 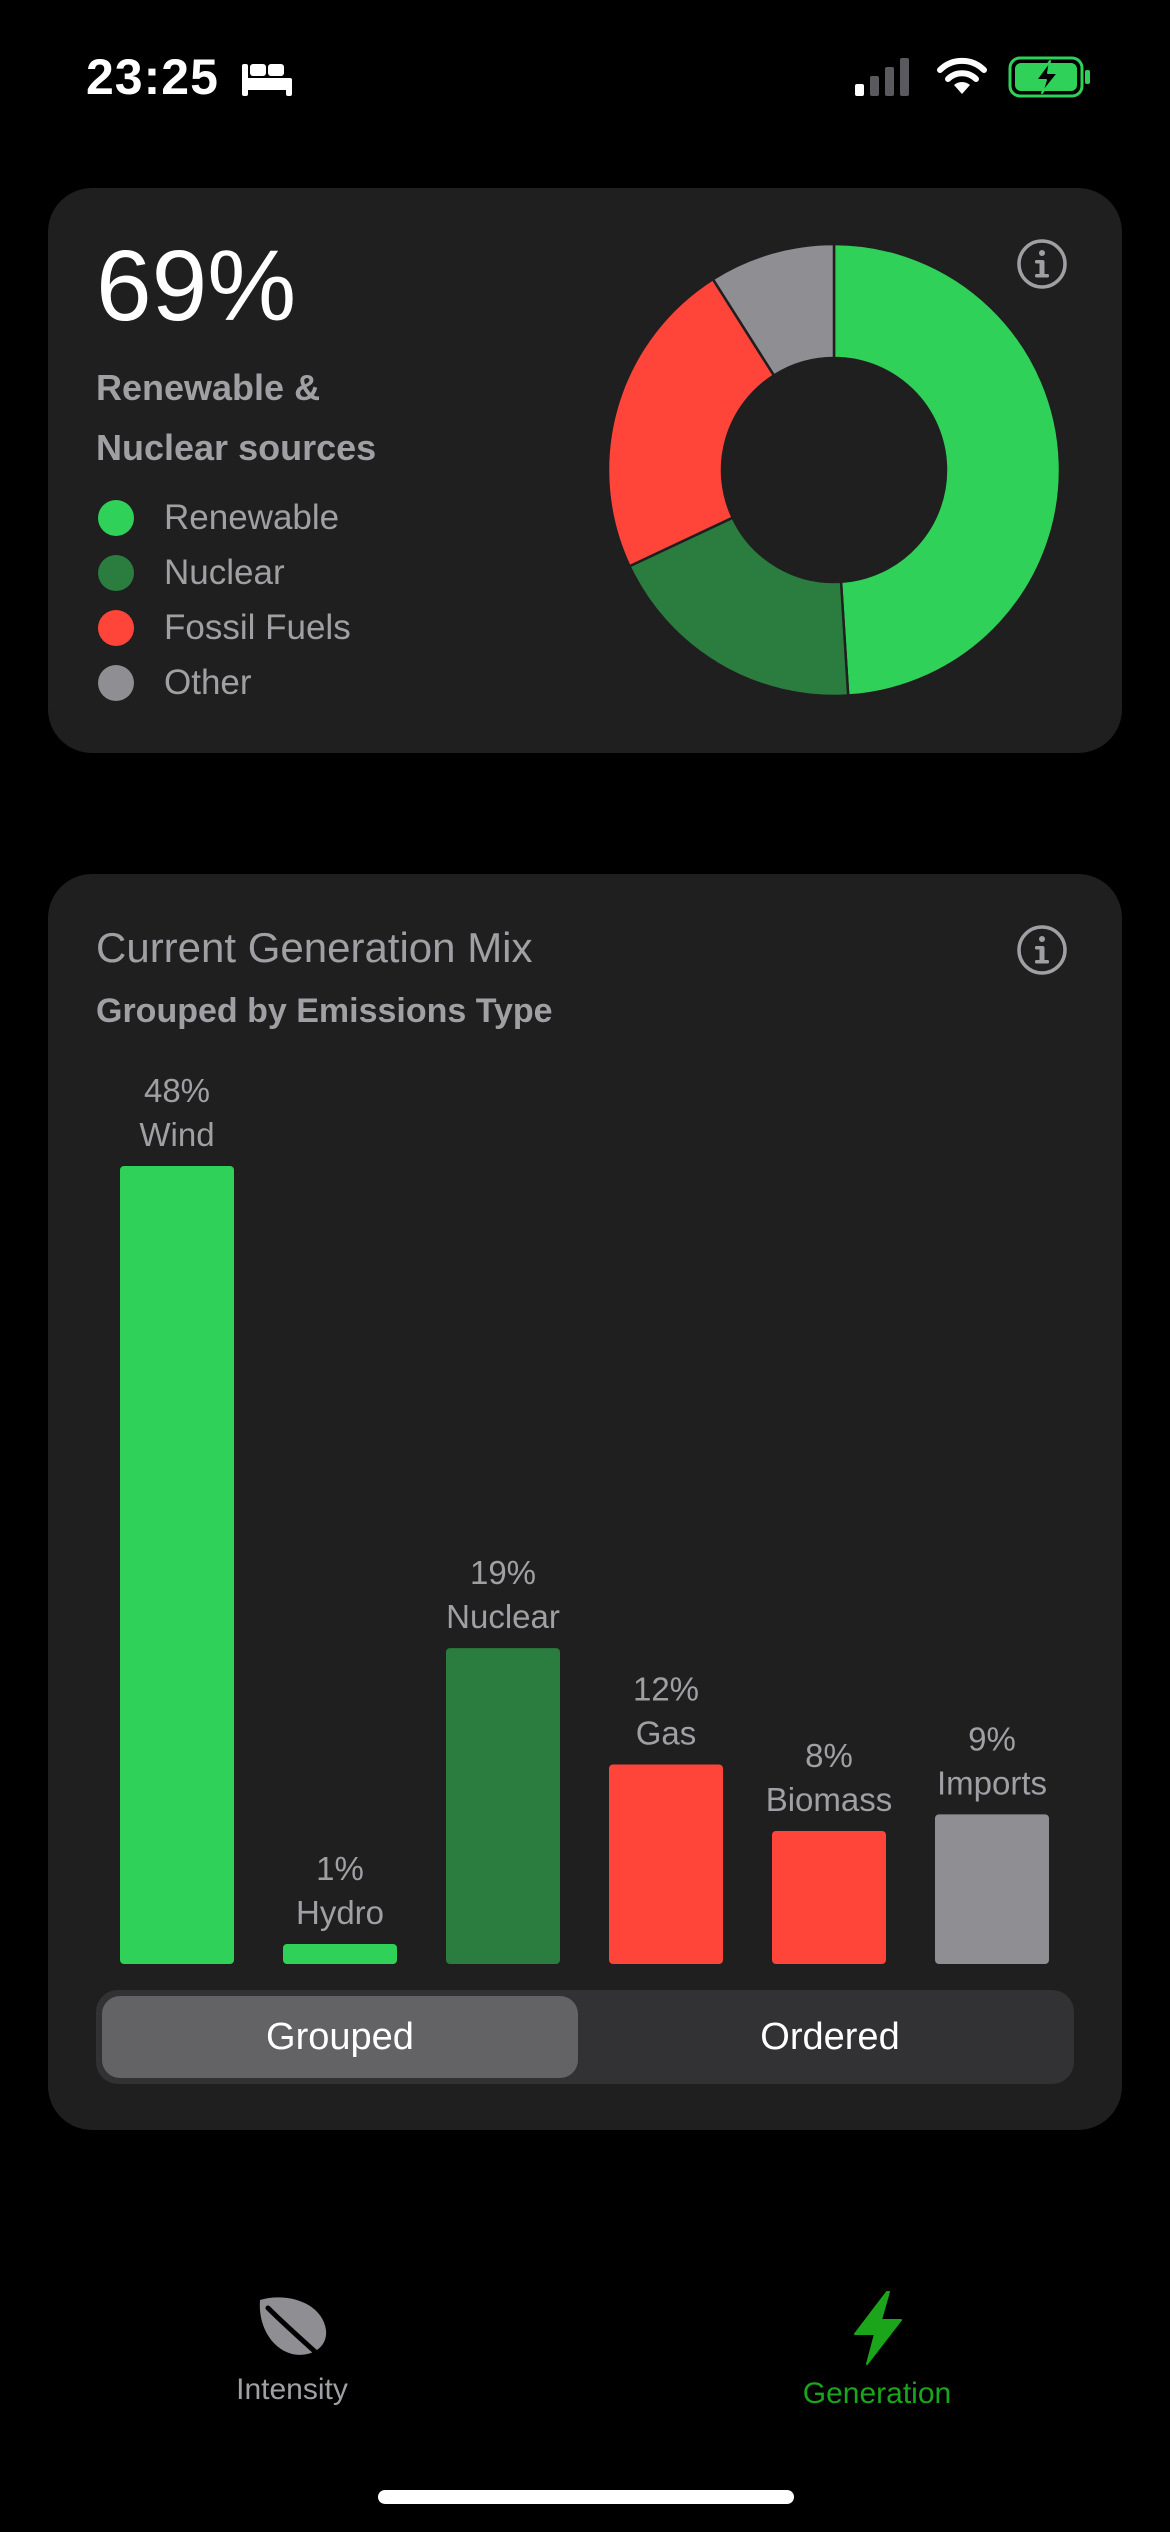 I want to click on bar-biomass, so click(x=829, y=1897).